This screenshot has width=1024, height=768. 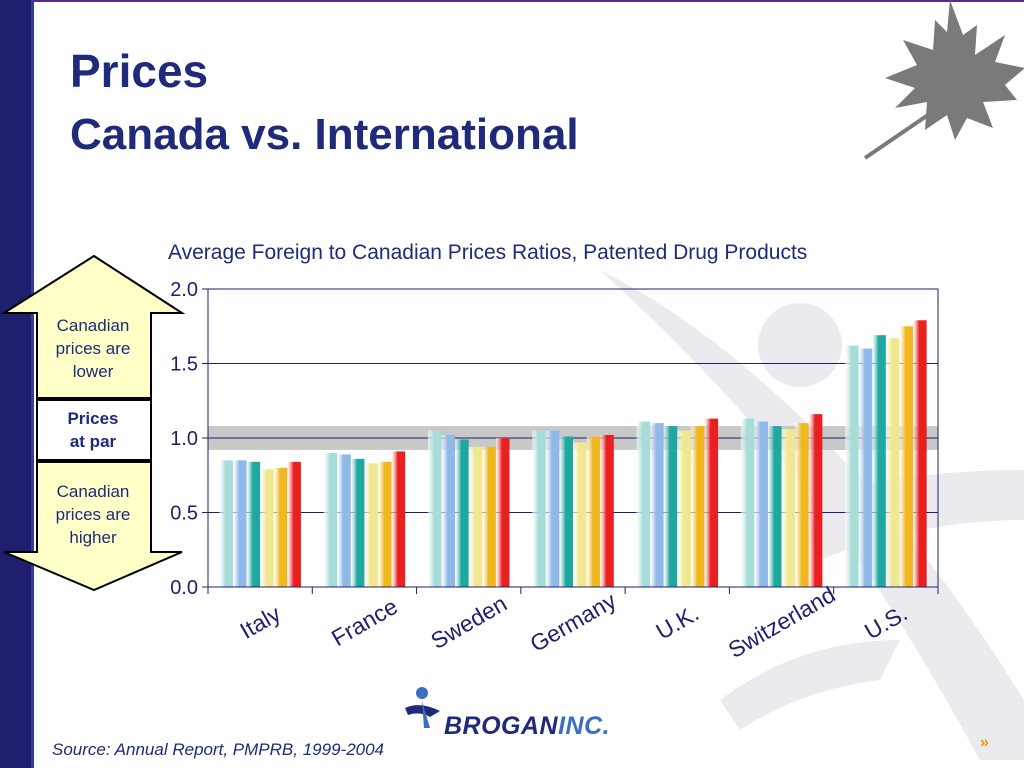 What do you see at coordinates (677, 622) in the screenshot?
I see `category-label: U.K.` at bounding box center [677, 622].